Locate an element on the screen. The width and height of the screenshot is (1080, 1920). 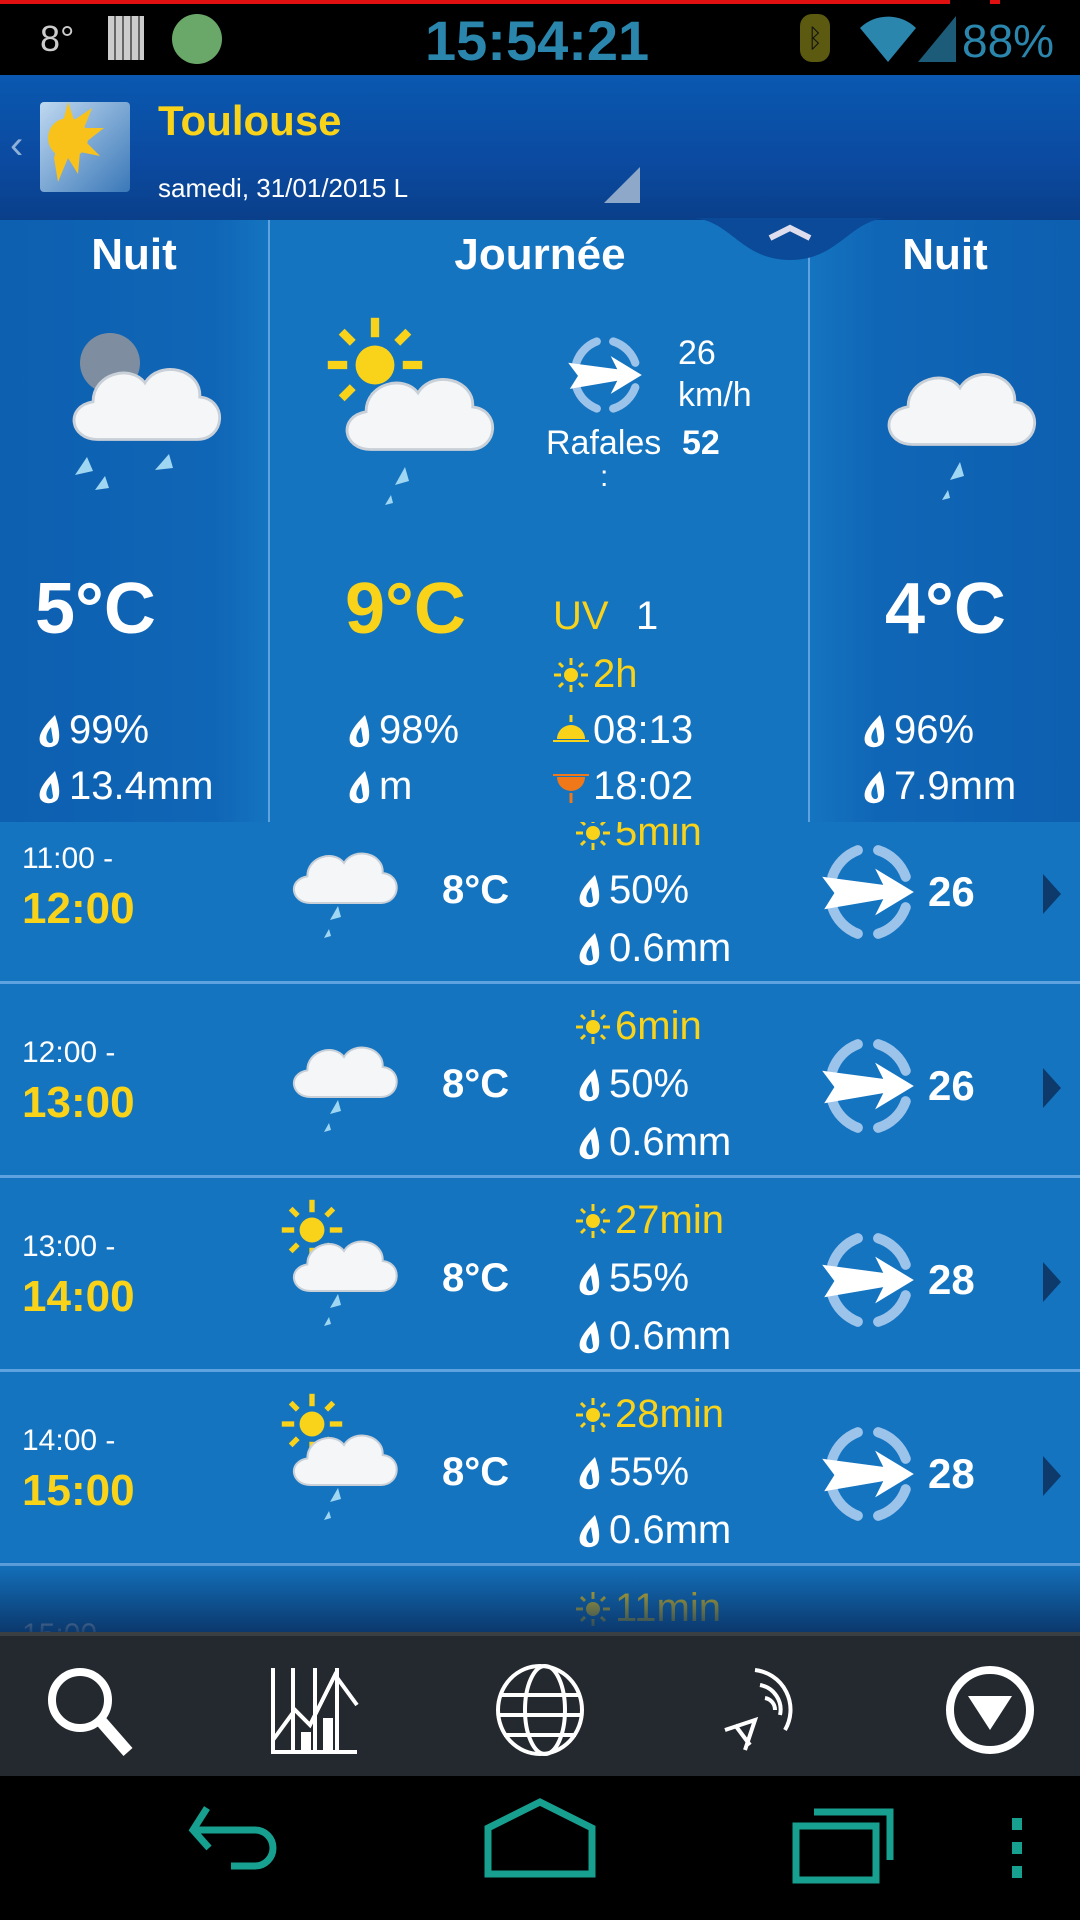
sunset-icon is located at coordinates (571, 788).